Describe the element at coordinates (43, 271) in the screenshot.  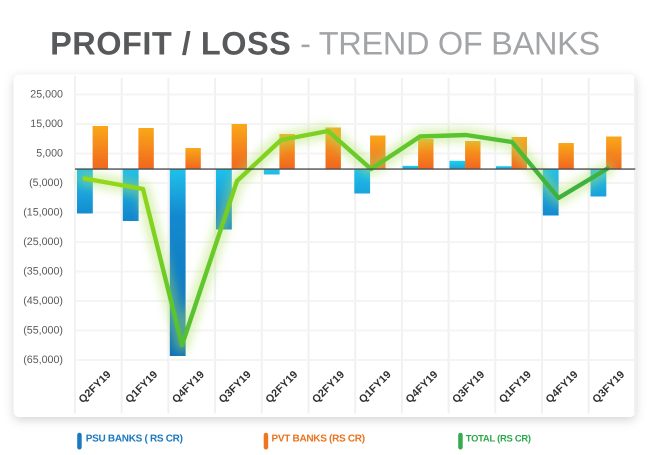
I see `svg-text: (35,000)` at that location.